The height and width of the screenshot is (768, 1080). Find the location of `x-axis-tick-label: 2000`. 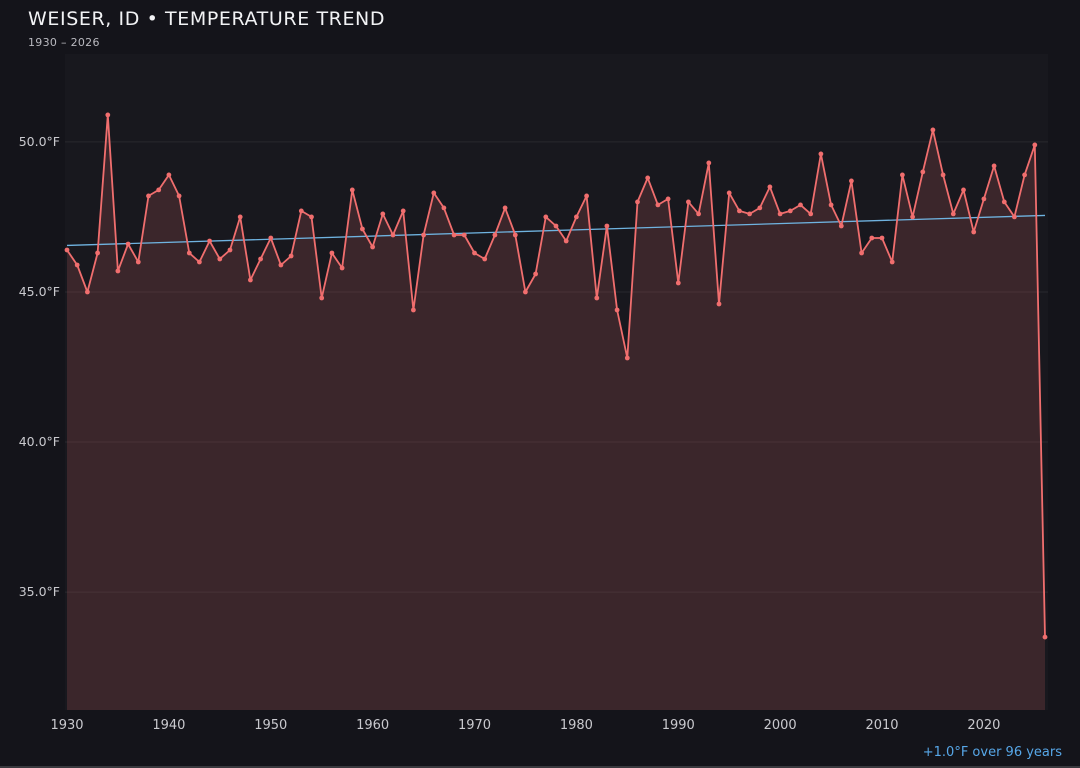

x-axis-tick-label: 2000 is located at coordinates (780, 725).